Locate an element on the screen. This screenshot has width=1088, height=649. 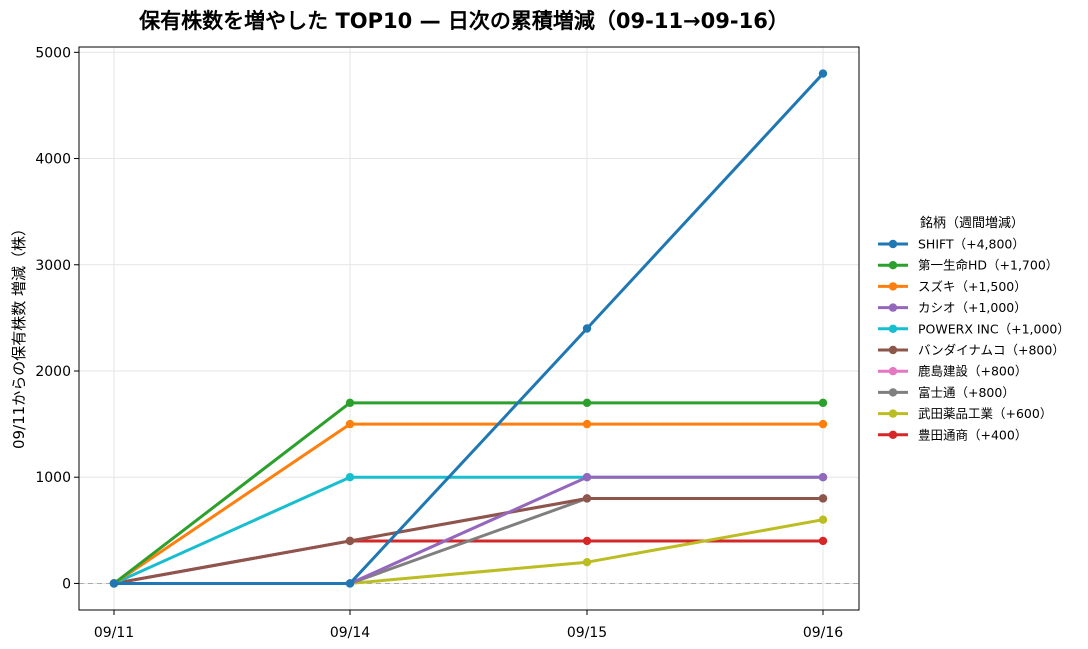
legend-item: 豊田通商（+400） is located at coordinates (952, 434).